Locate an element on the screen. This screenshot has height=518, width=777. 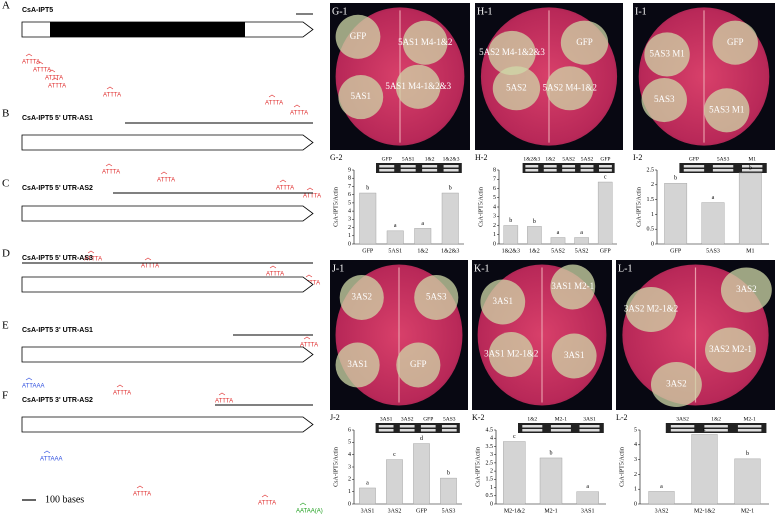
y-tick-label: 0.5 is located at coordinates (651, 230).